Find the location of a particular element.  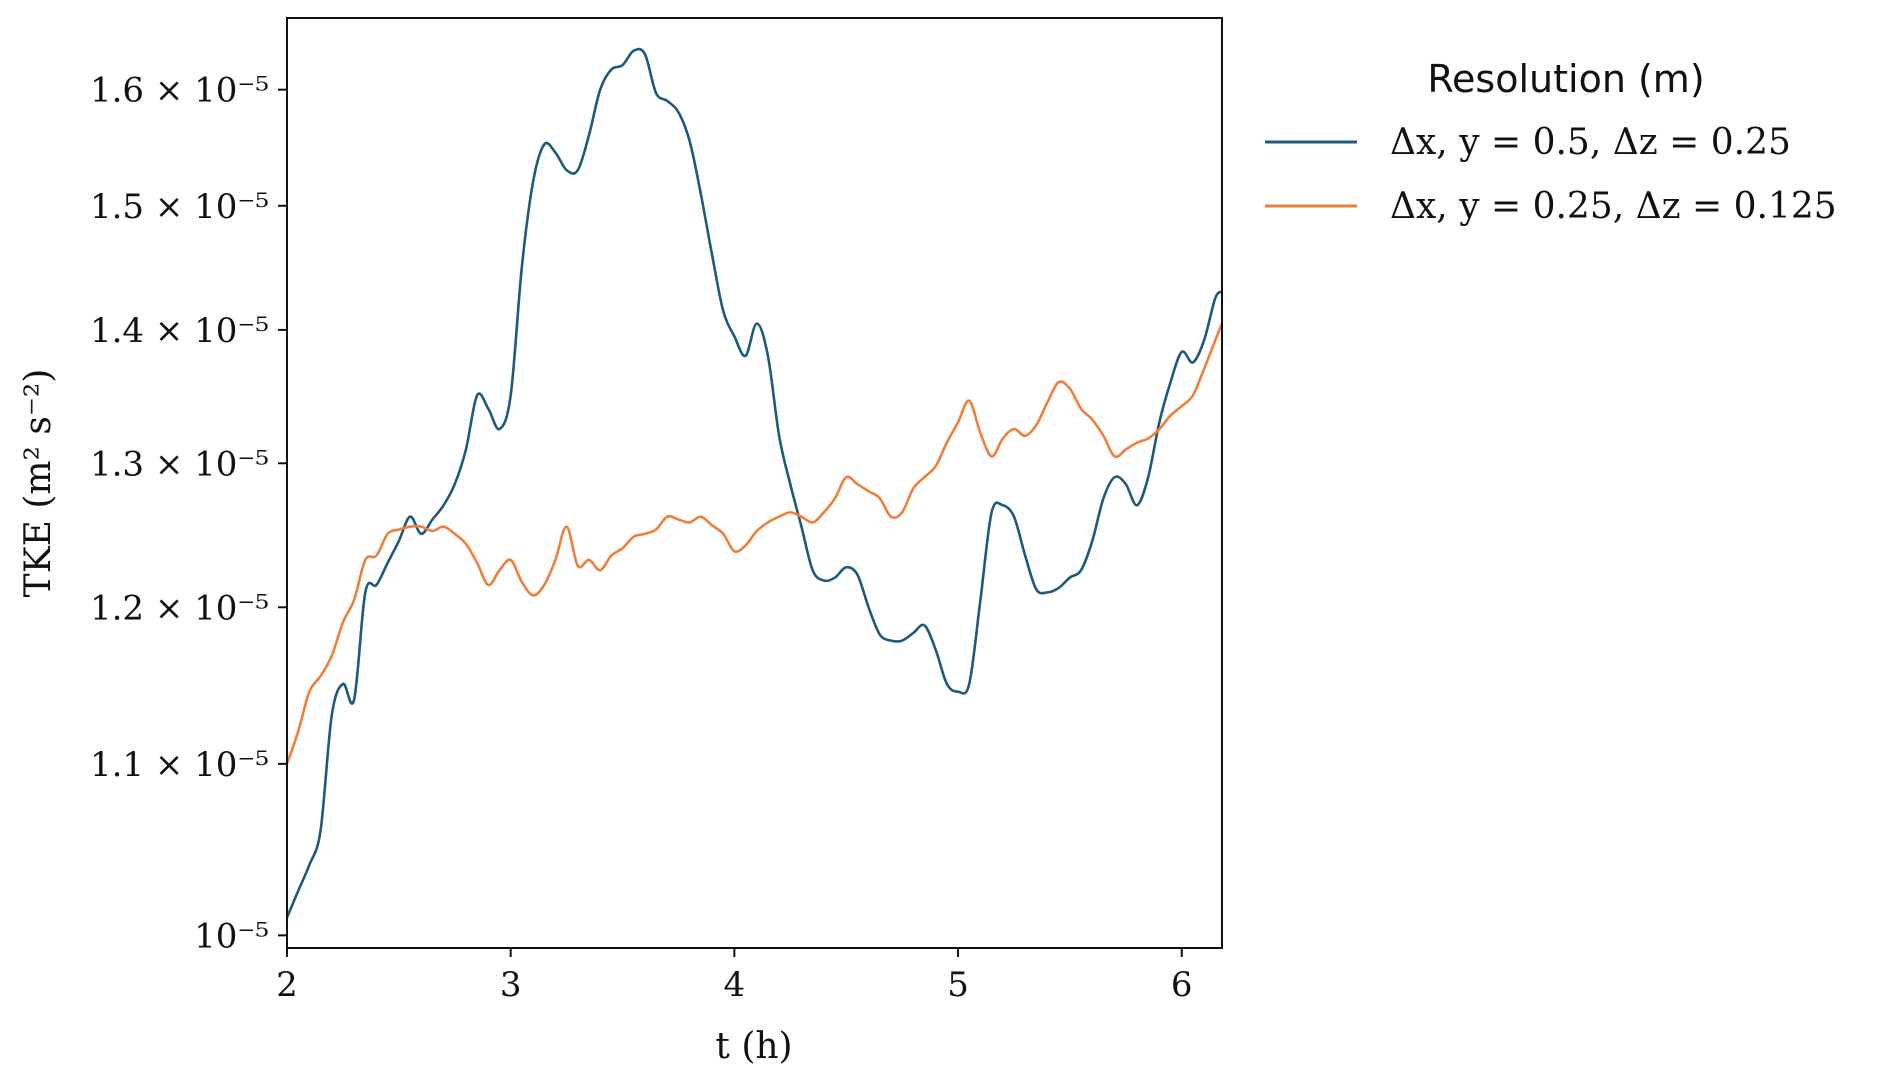

y-tick-label: 1.2 × 10⁻⁵ is located at coordinates (179, 608).